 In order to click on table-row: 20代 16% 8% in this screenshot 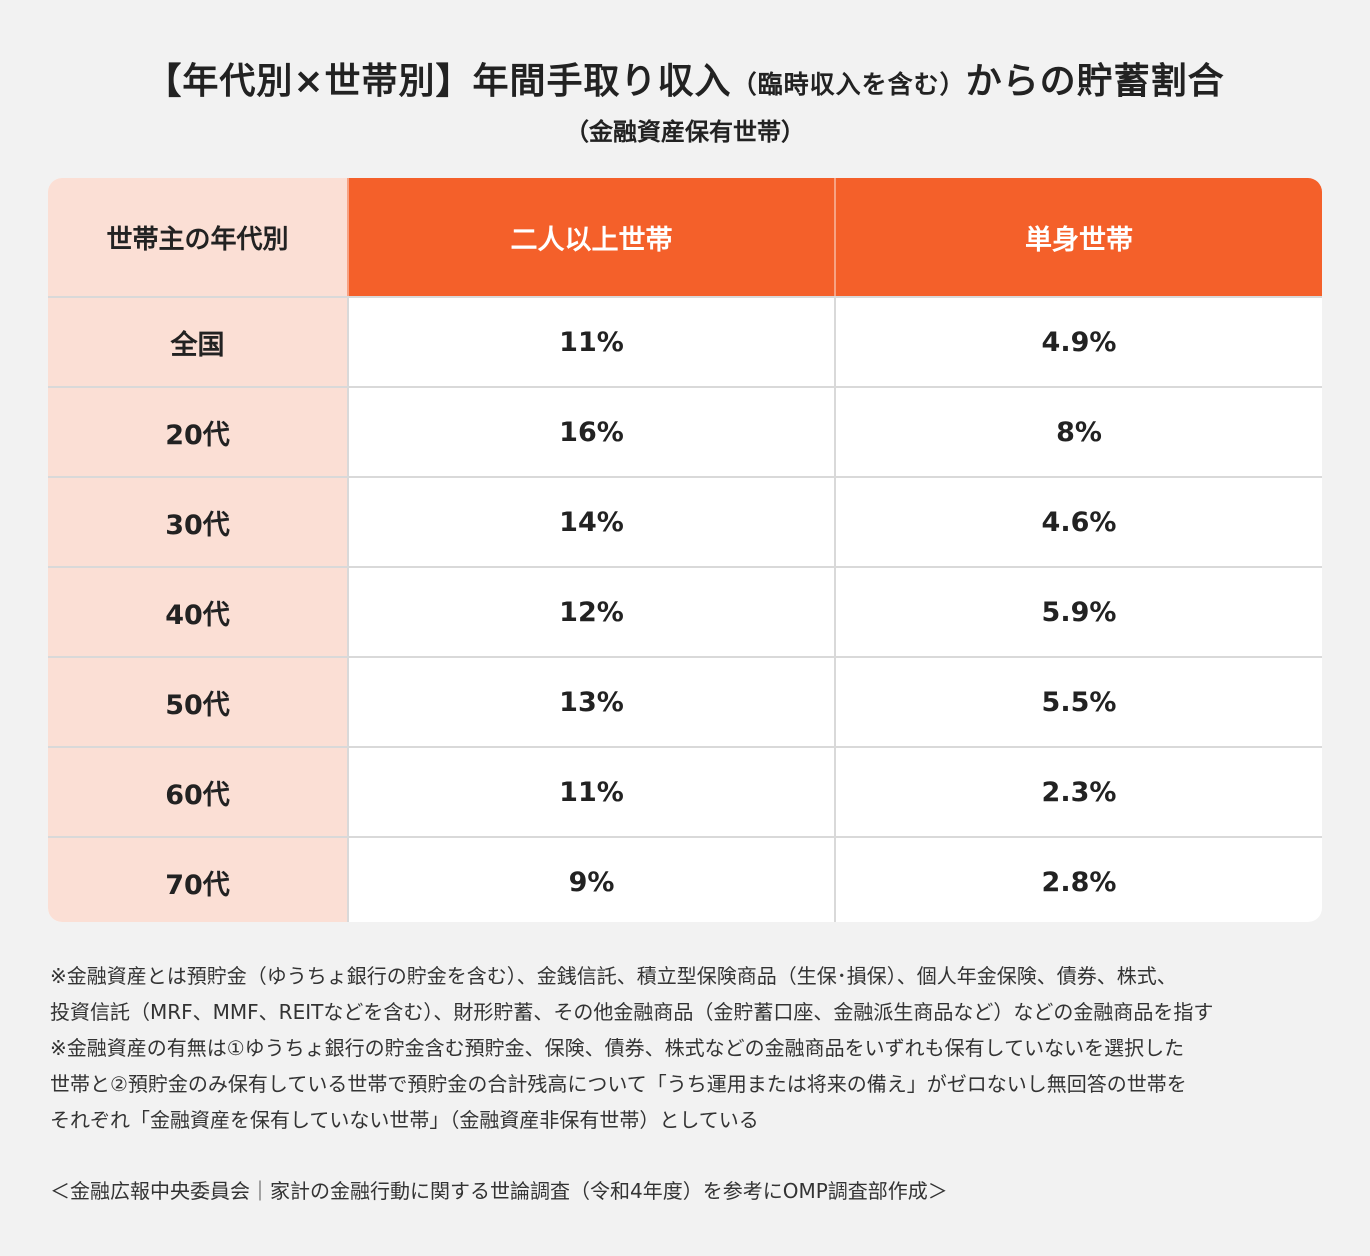, I will do `click(685, 431)`.